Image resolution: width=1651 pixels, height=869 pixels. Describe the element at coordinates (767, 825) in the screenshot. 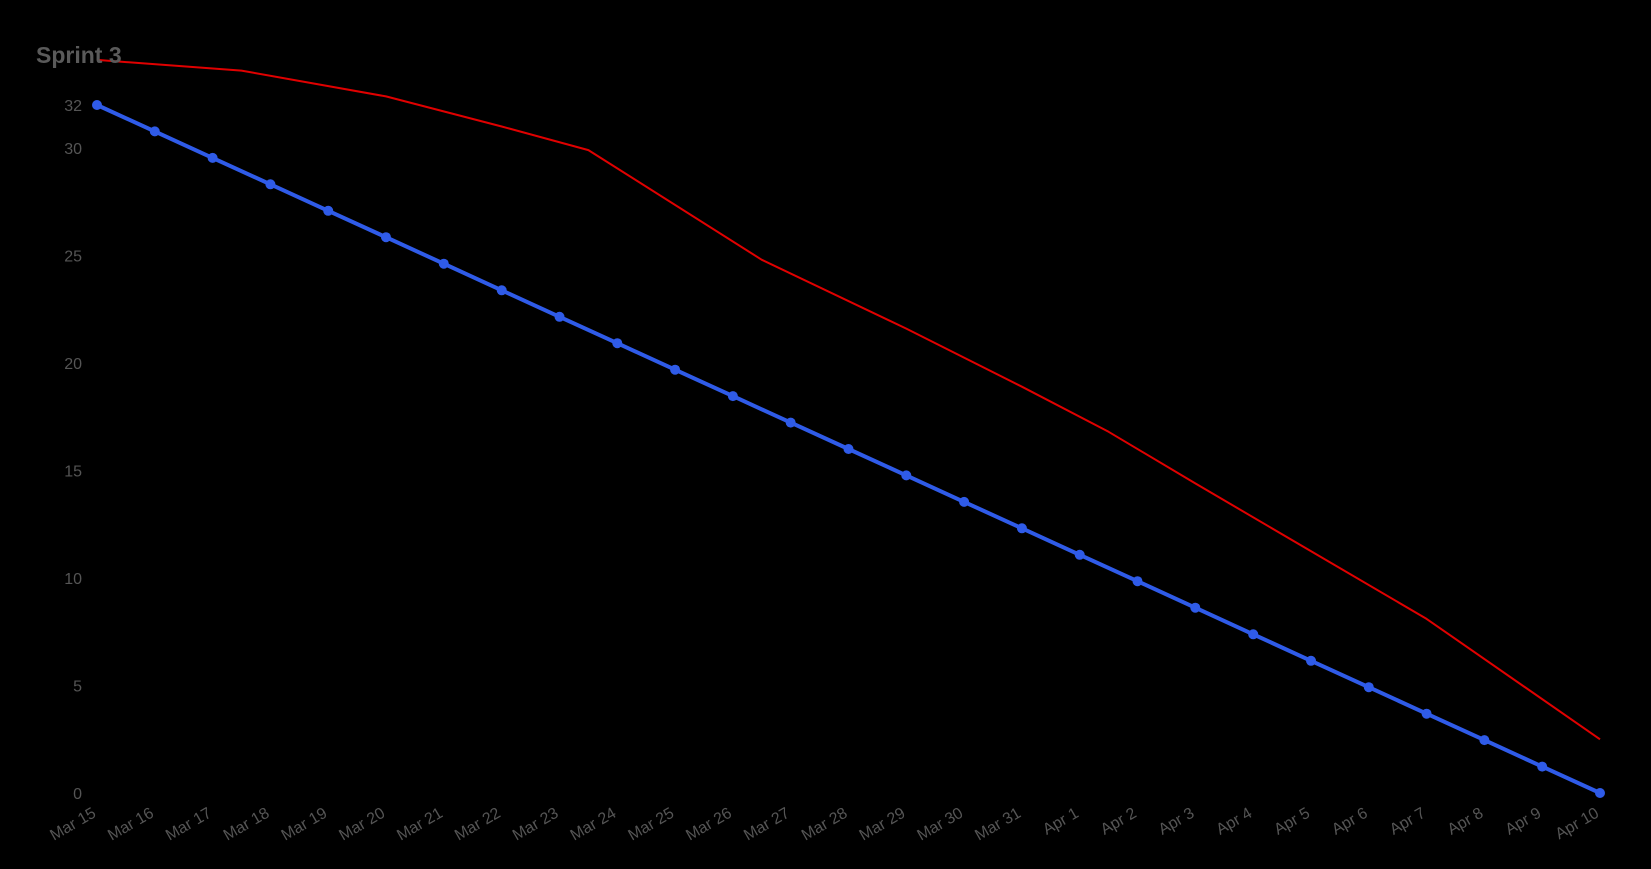

I see `x-tick-label: Mar 27` at that location.